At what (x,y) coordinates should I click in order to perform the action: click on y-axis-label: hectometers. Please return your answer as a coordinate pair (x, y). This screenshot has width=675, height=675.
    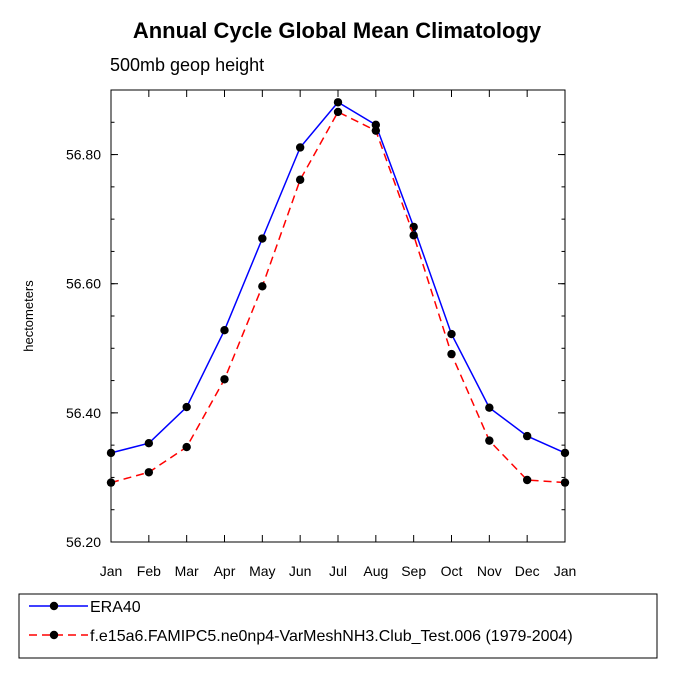
    Looking at the image, I should click on (28, 316).